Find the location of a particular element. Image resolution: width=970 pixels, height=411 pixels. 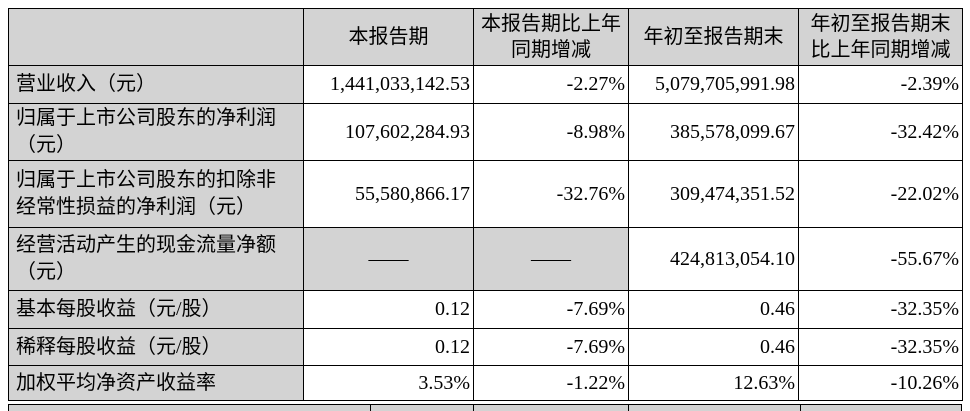

cell-value: -22.02% is located at coordinates (880, 194).